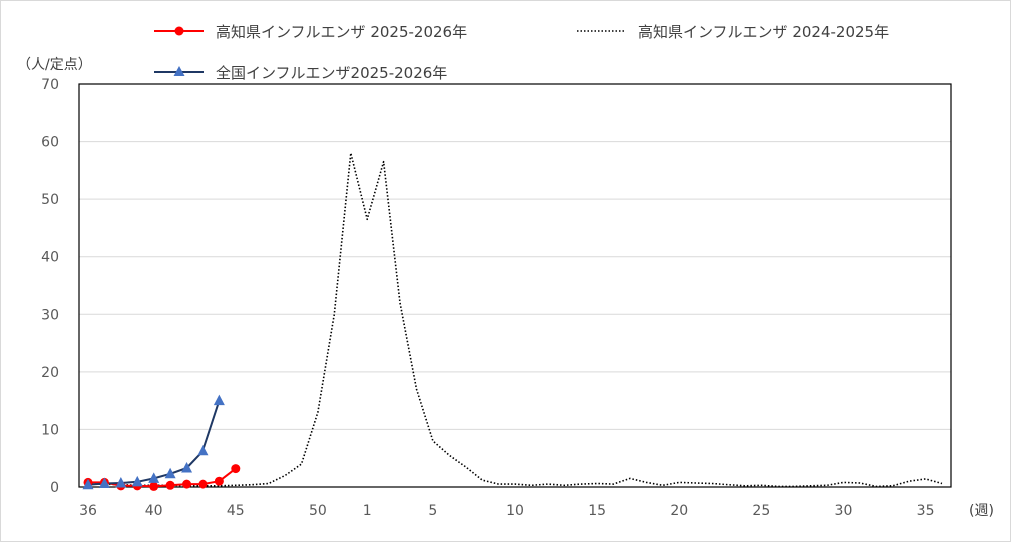 This screenshot has height=542, width=1011. Describe the element at coordinates (54, 488) in the screenshot. I see `y-tick-label: 0` at that location.